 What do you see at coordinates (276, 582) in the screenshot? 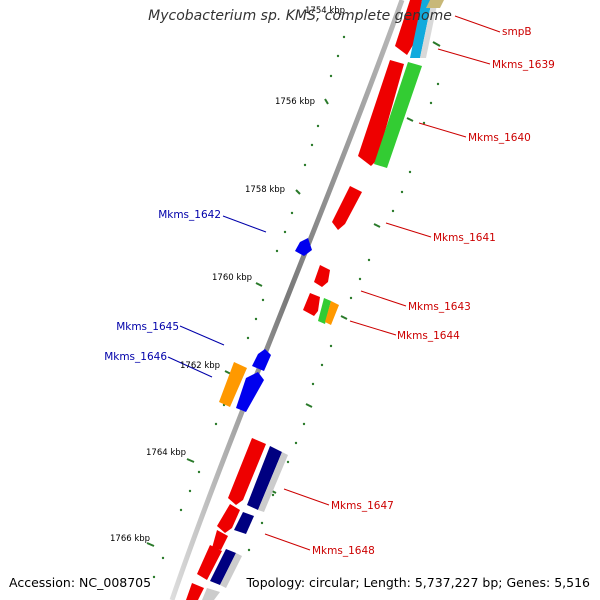
I see `topology-label: Topology:` at bounding box center [276, 582].